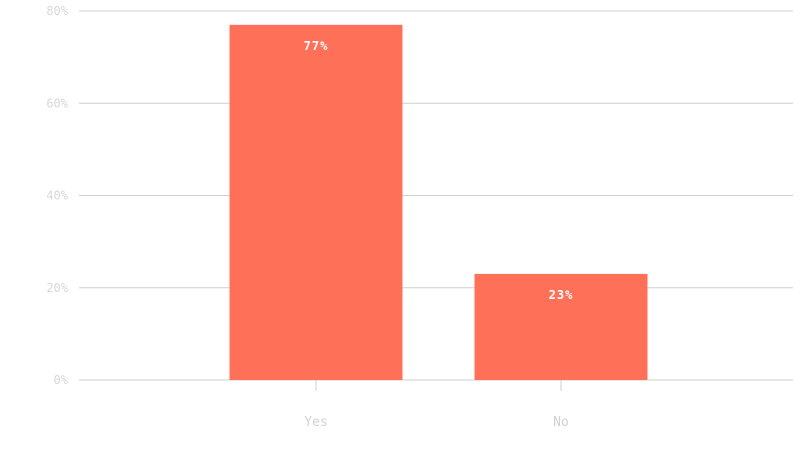 The image size is (800, 460). I want to click on y-tick-label-80: 80%, so click(57, 11).